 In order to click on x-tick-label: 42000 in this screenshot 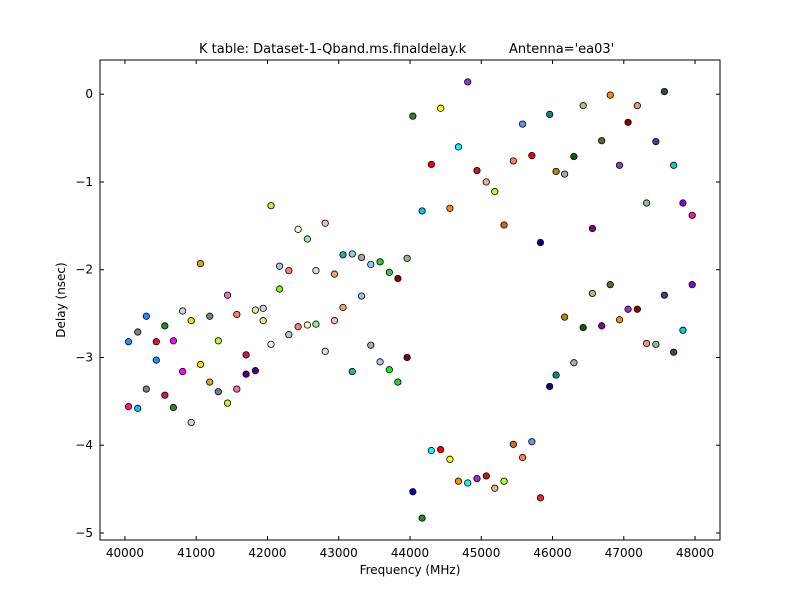, I will do `click(267, 553)`.